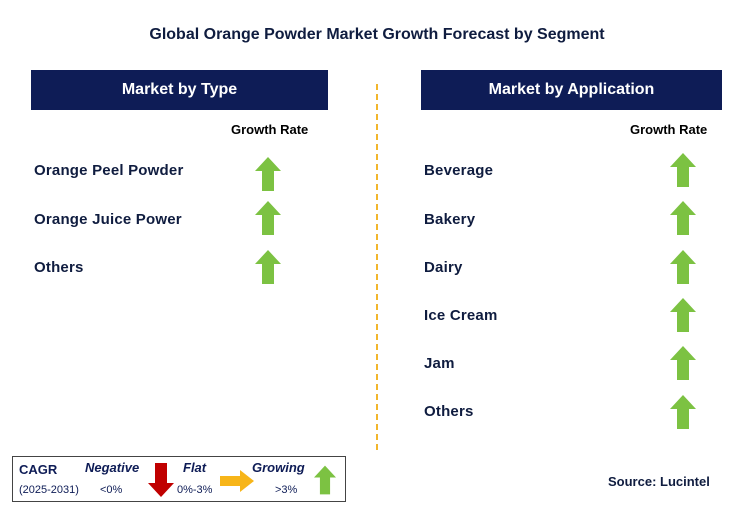  What do you see at coordinates (161, 480) in the screenshot?
I see `negative-arrow-icon` at bounding box center [161, 480].